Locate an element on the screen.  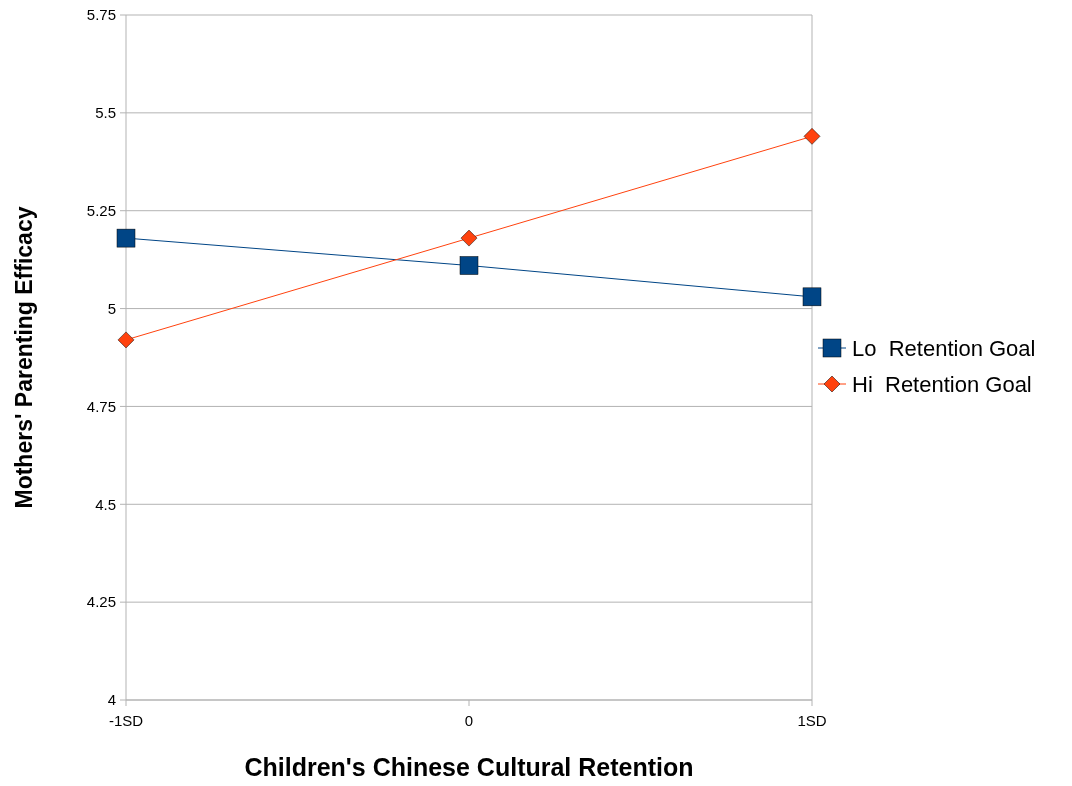
y-tick-label: 5.75 is located at coordinates (101, 15).